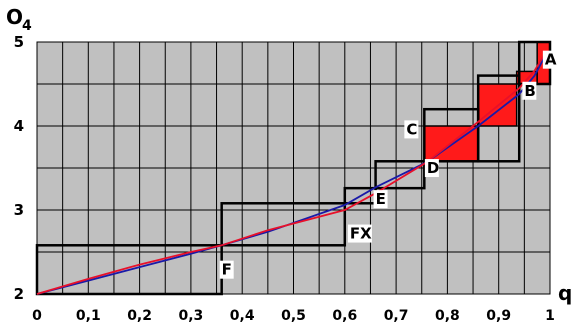  Describe the element at coordinates (27, 26) in the screenshot. I see `y-axis-title-subscript: 4` at that location.